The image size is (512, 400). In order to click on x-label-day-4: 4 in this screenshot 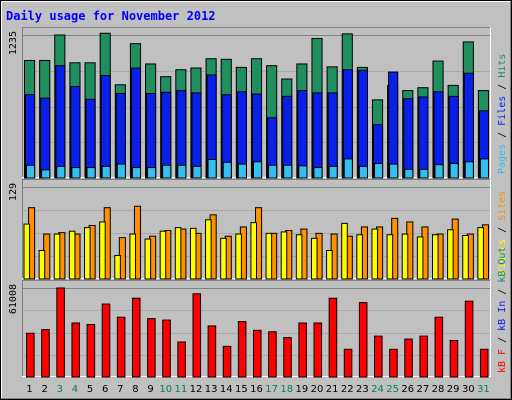, I will do `click(75, 389)`.